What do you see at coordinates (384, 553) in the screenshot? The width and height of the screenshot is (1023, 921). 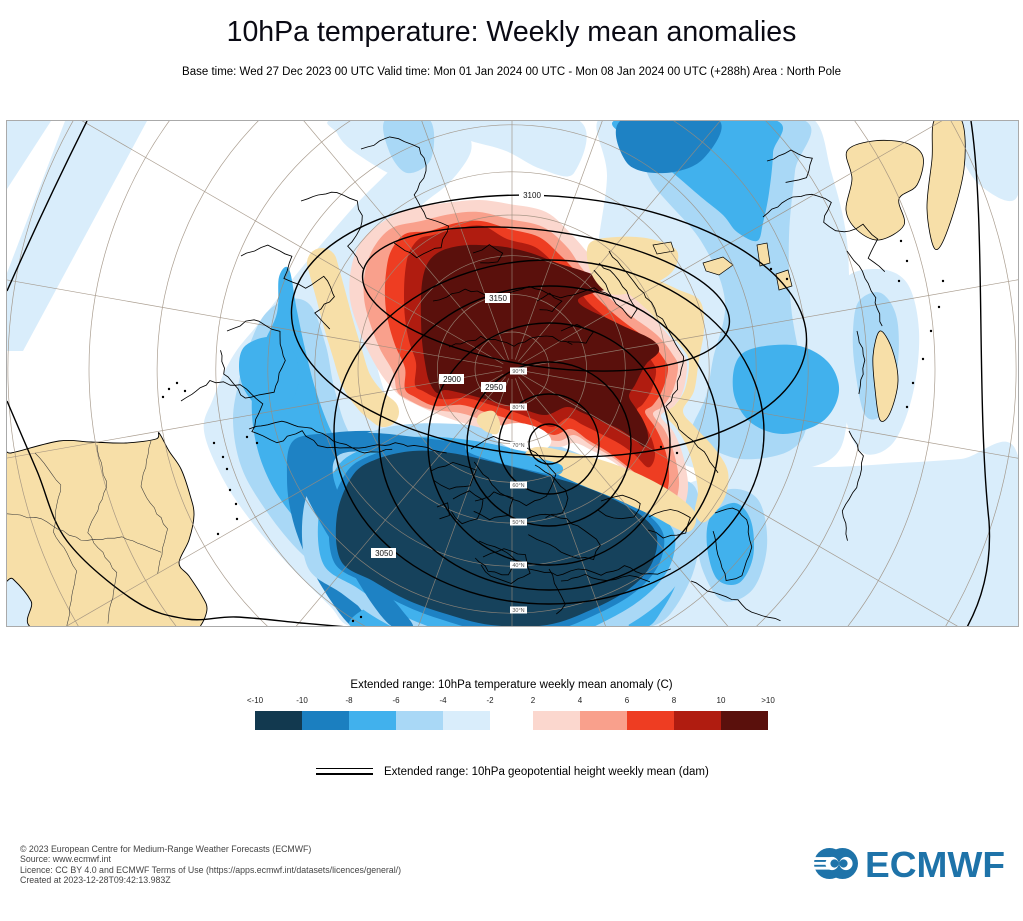 I see `svg-text: 3050` at bounding box center [384, 553].